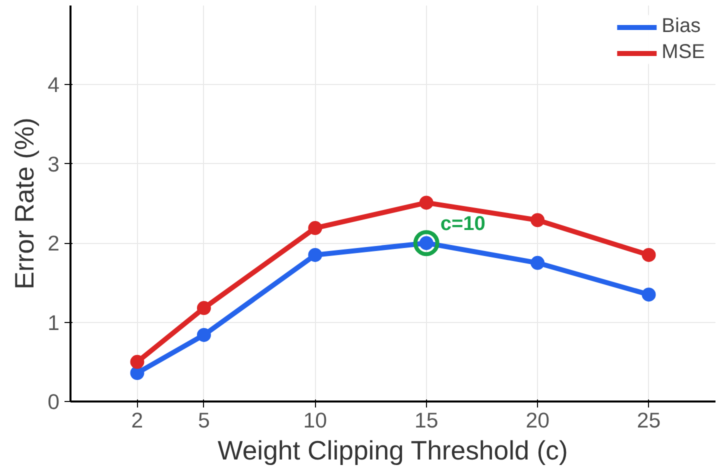 The width and height of the screenshot is (725, 473). What do you see at coordinates (54, 402) in the screenshot?
I see `y-tick-label: 0` at bounding box center [54, 402].